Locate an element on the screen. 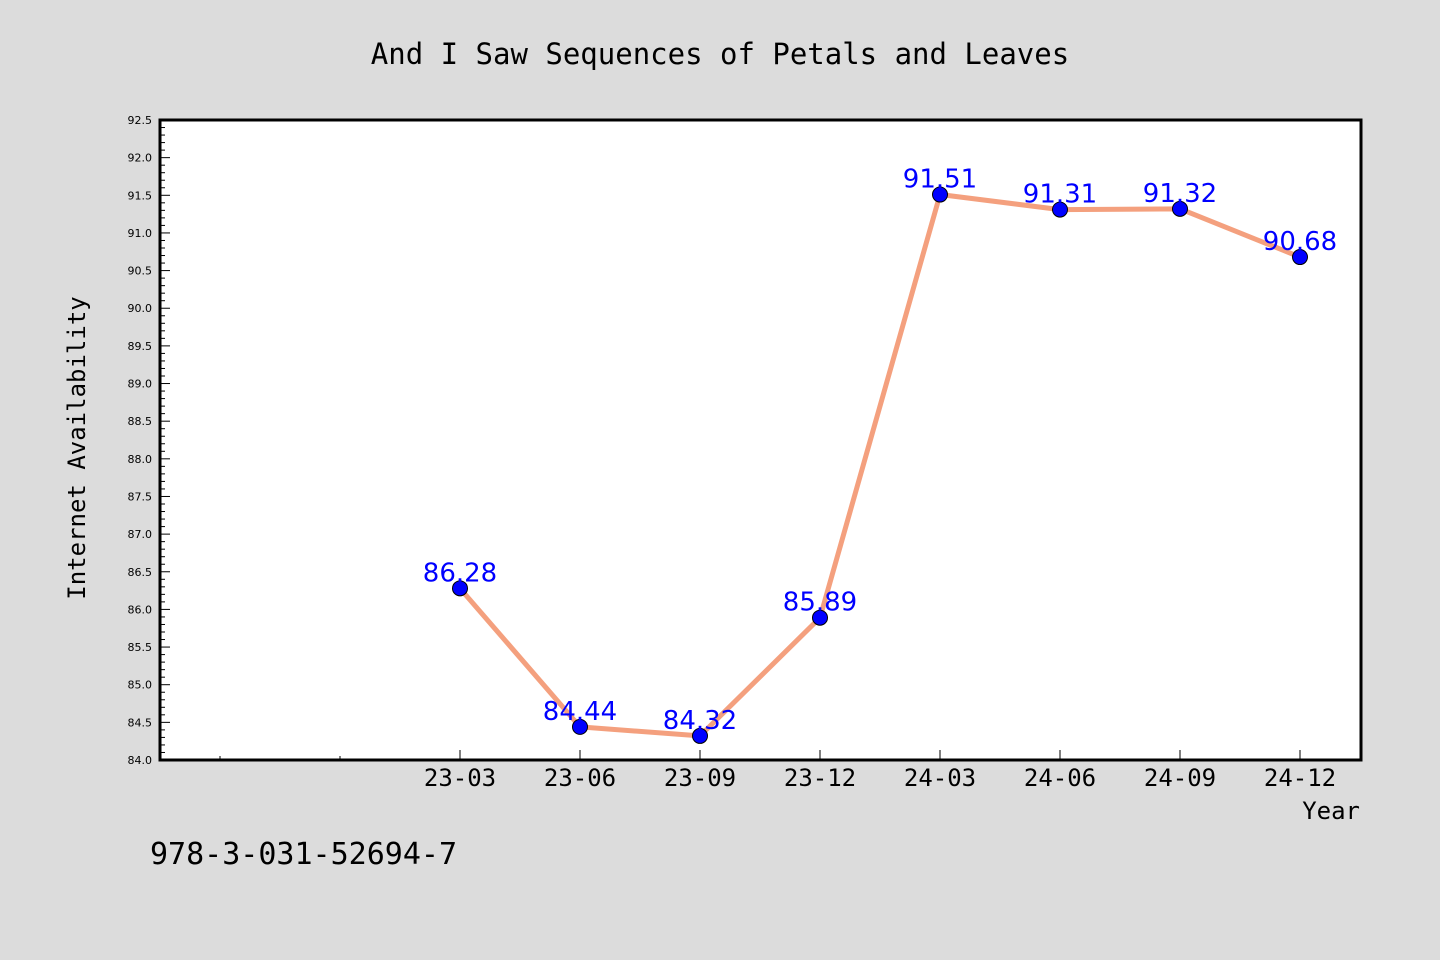 This screenshot has width=1440, height=960. x-tick-label: 24-03 is located at coordinates (940, 778).